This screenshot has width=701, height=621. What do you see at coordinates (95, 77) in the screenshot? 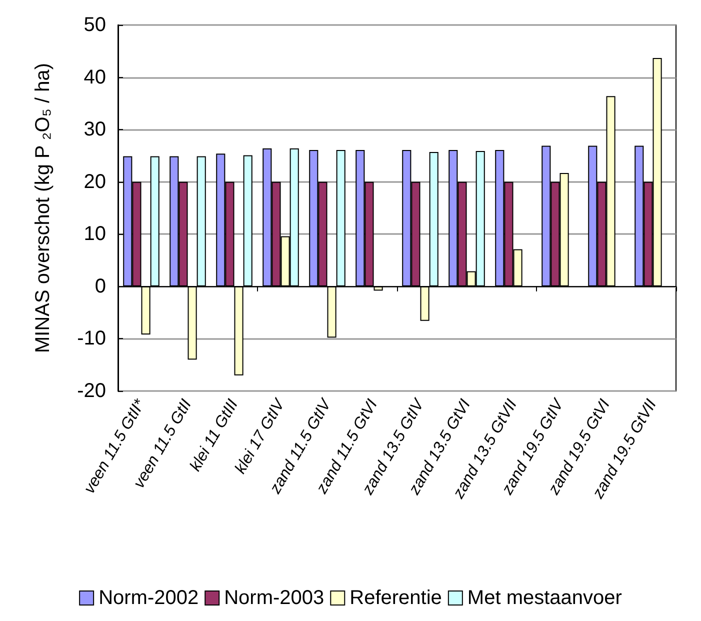
I see `y-tick-label: 40` at bounding box center [95, 77].